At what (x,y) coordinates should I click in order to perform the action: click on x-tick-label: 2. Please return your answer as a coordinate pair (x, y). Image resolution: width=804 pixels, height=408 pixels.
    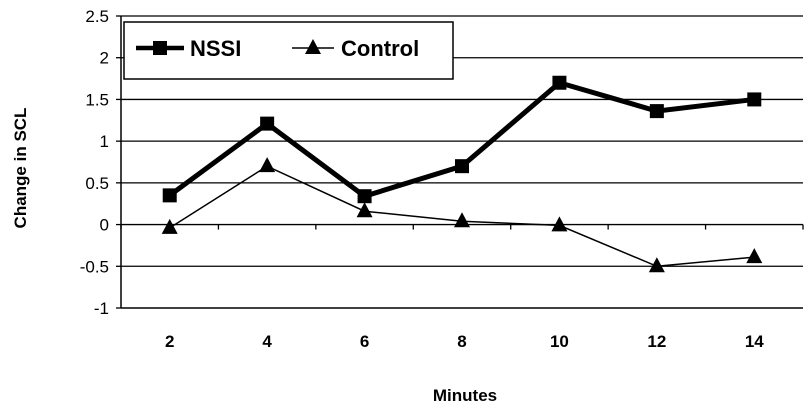
    Looking at the image, I should click on (169, 341).